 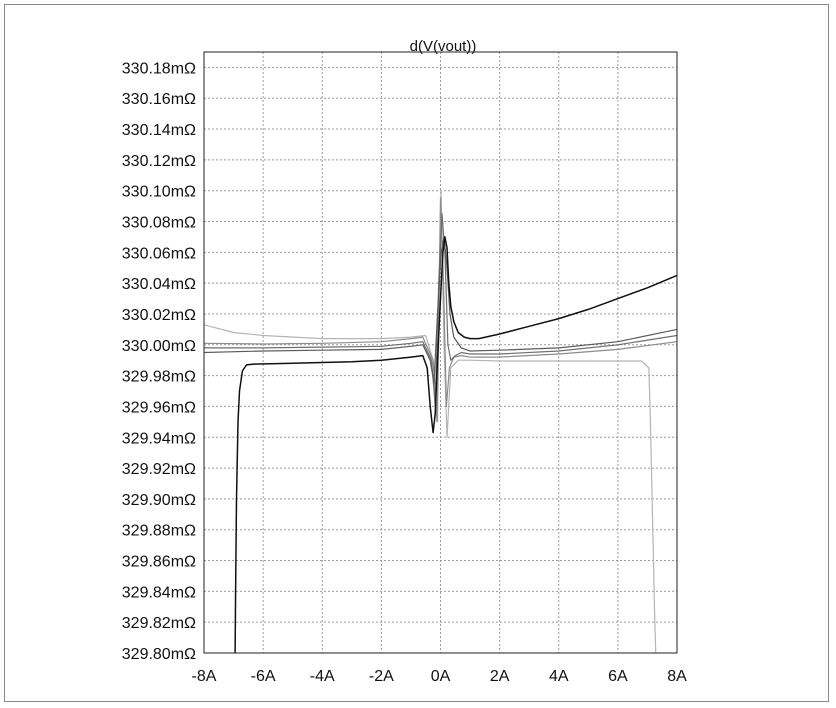 I want to click on x-tick-label-7: 6A, so click(x=618, y=676).